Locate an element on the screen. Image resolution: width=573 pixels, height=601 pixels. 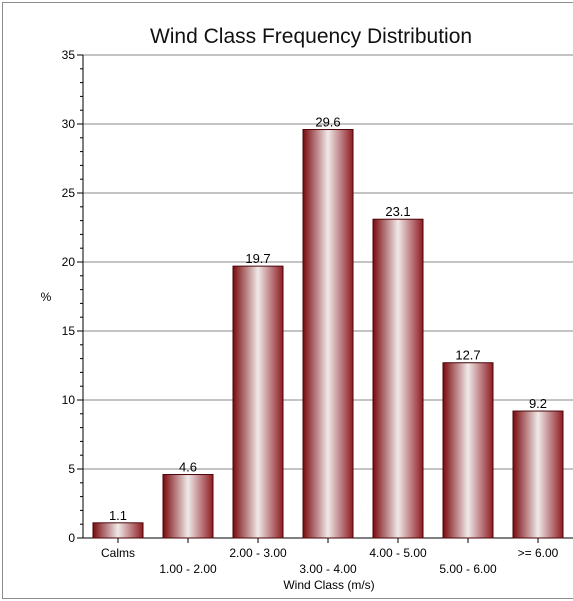
y-tick-labels: 0 5 10 15 20 25 30 35 is located at coordinates (69, 296).